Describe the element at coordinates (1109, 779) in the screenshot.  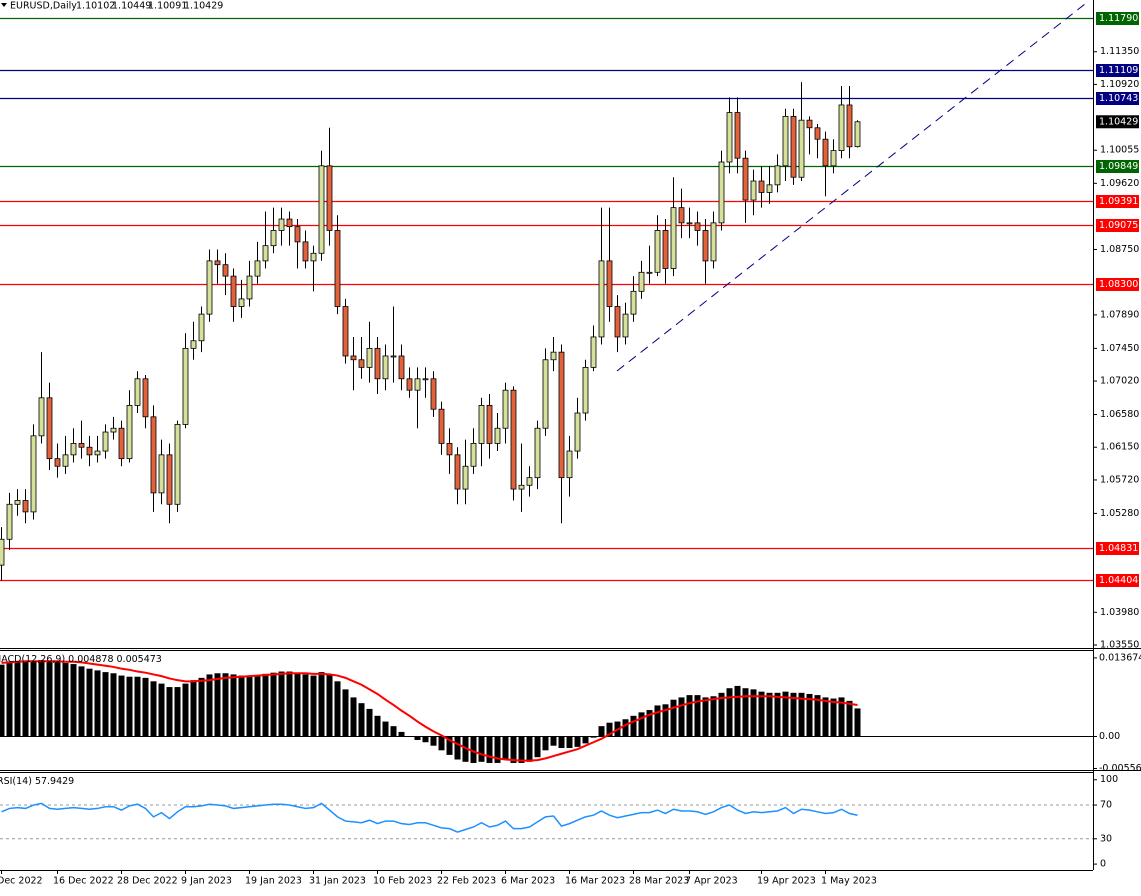
I see `rsi-tick-label: 100` at that location.